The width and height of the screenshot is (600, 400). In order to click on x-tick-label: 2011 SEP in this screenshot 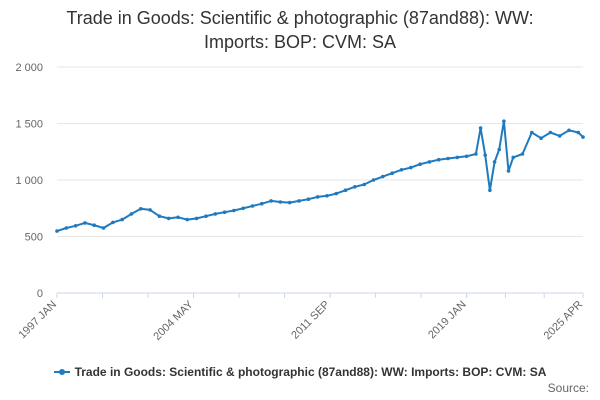, I will do `click(310, 320)`.